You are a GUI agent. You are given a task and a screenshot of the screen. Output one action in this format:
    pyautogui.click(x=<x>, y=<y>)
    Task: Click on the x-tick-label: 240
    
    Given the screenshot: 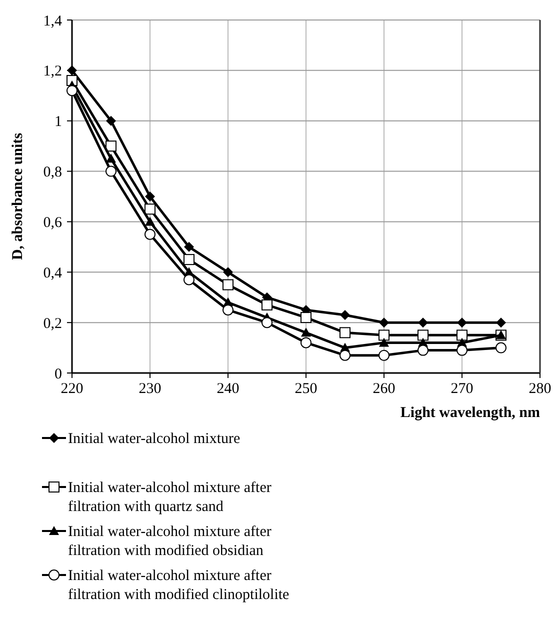 What is the action you would take?
    pyautogui.click(x=228, y=389)
    